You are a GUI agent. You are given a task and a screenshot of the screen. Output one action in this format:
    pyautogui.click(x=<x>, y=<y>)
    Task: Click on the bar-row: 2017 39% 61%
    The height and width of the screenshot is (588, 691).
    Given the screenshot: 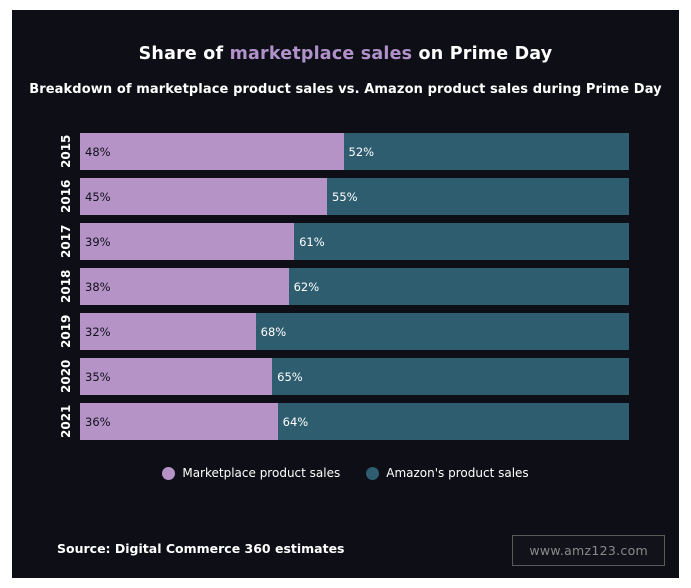 What is the action you would take?
    pyautogui.click(x=340, y=241)
    